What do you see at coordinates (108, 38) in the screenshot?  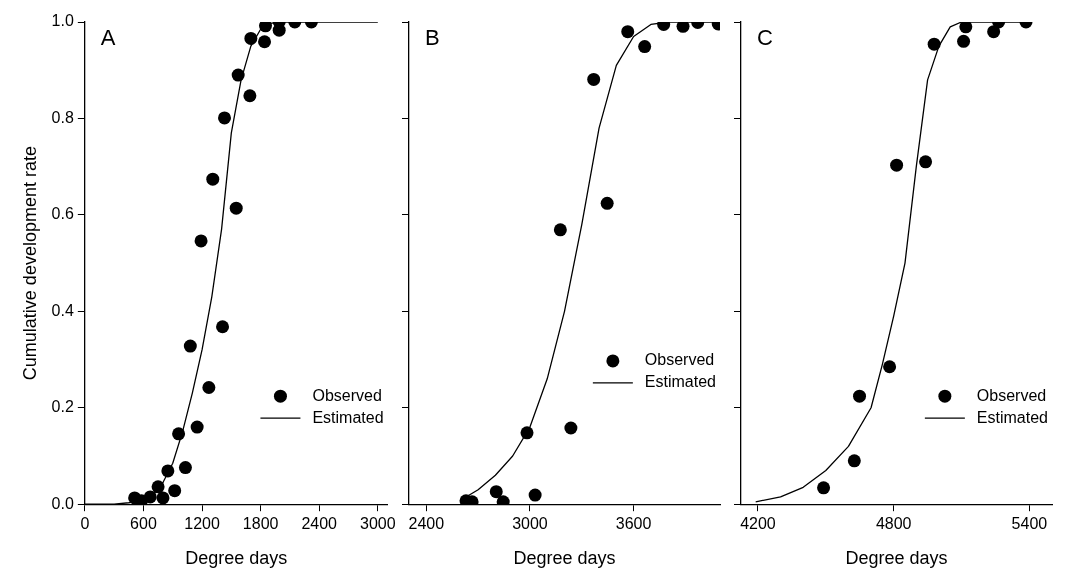 I see `annotation: A` at bounding box center [108, 38].